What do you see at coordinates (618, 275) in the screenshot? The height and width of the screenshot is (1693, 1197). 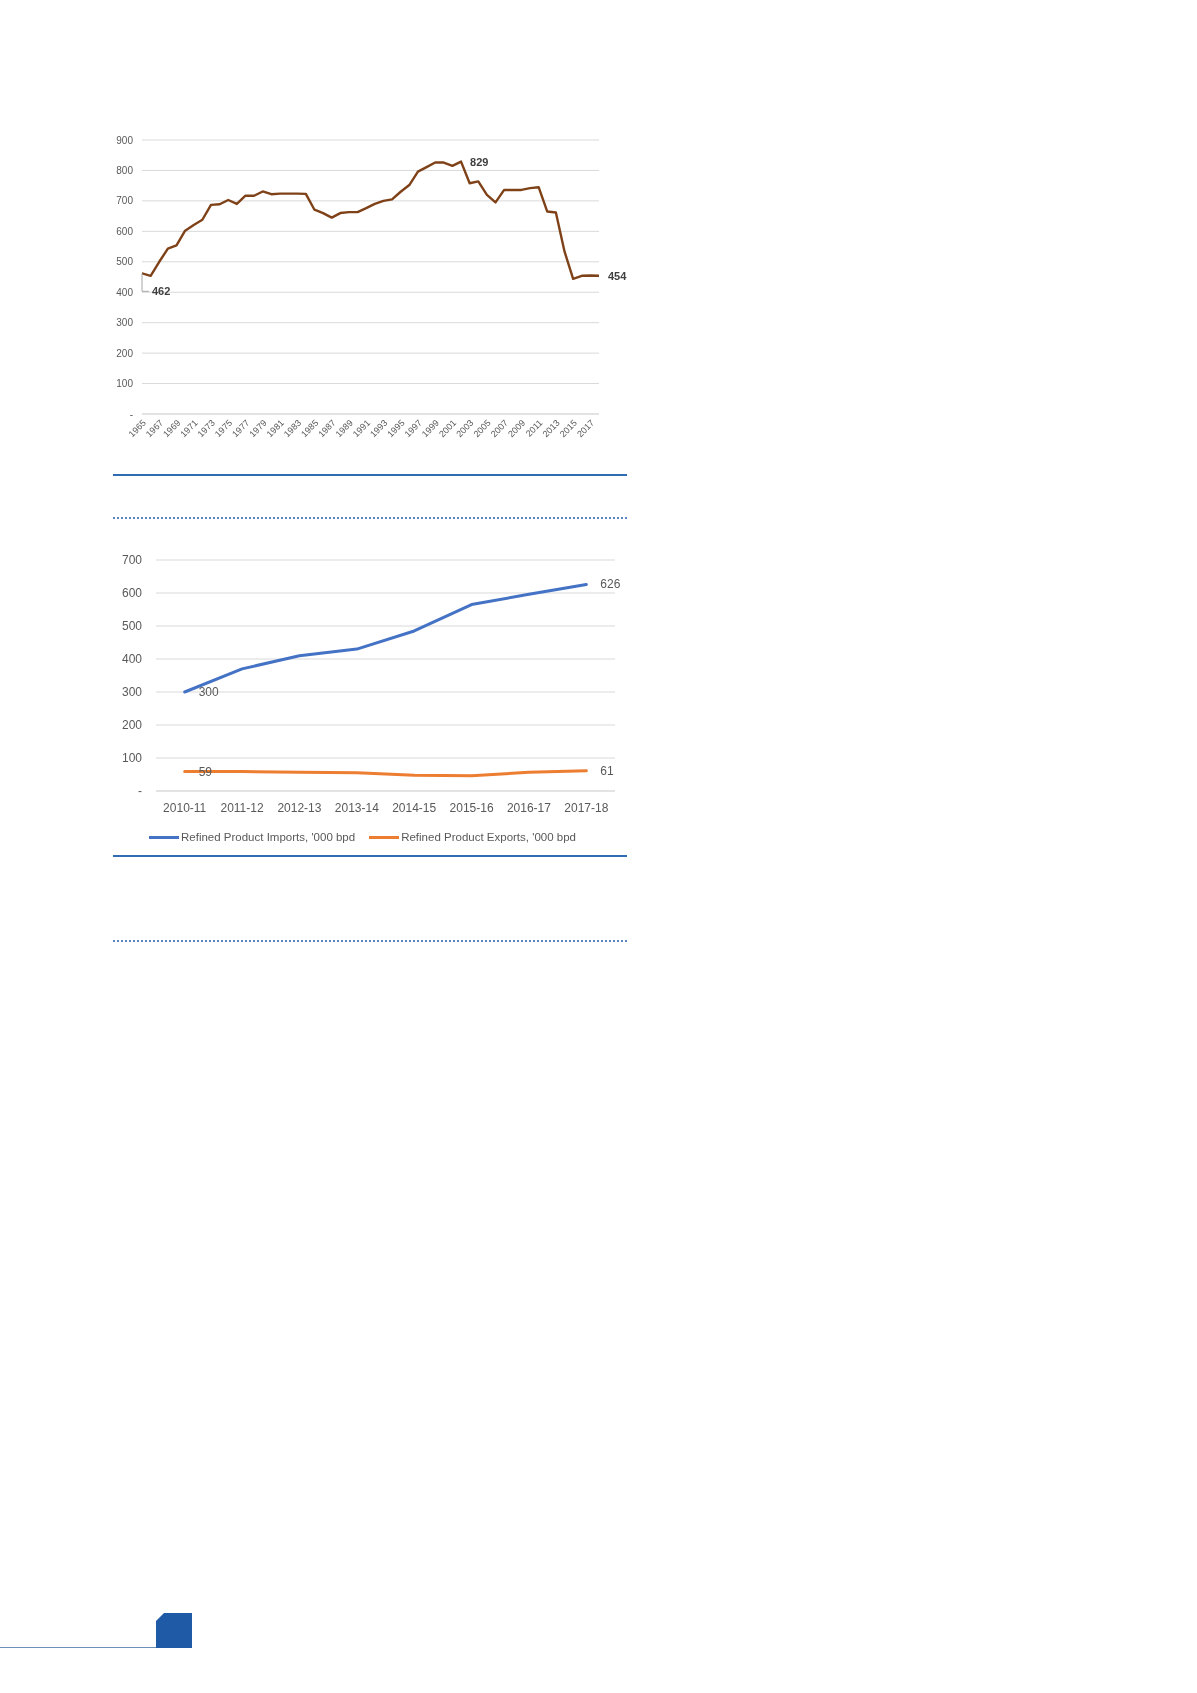 I see `data-label: 454` at bounding box center [618, 275].